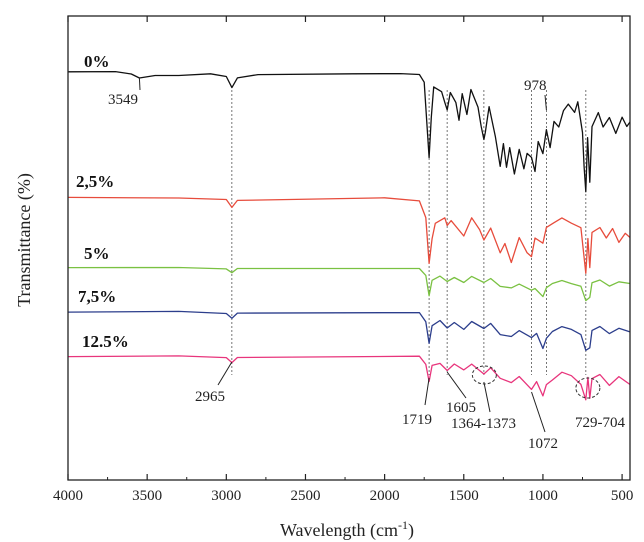  I want to click on annotation-1719: 1719, so click(417, 420).